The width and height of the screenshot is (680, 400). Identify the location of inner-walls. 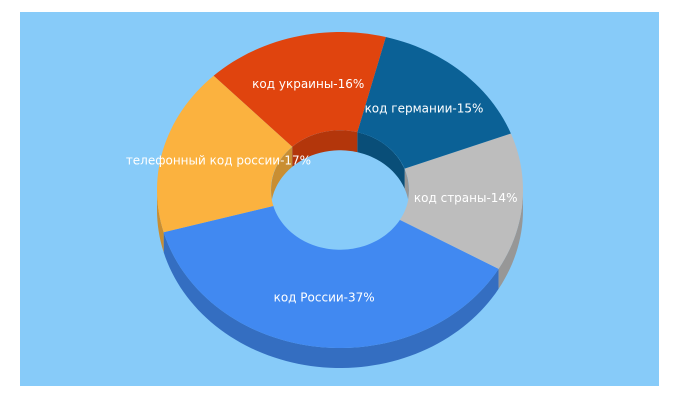
(340, 170).